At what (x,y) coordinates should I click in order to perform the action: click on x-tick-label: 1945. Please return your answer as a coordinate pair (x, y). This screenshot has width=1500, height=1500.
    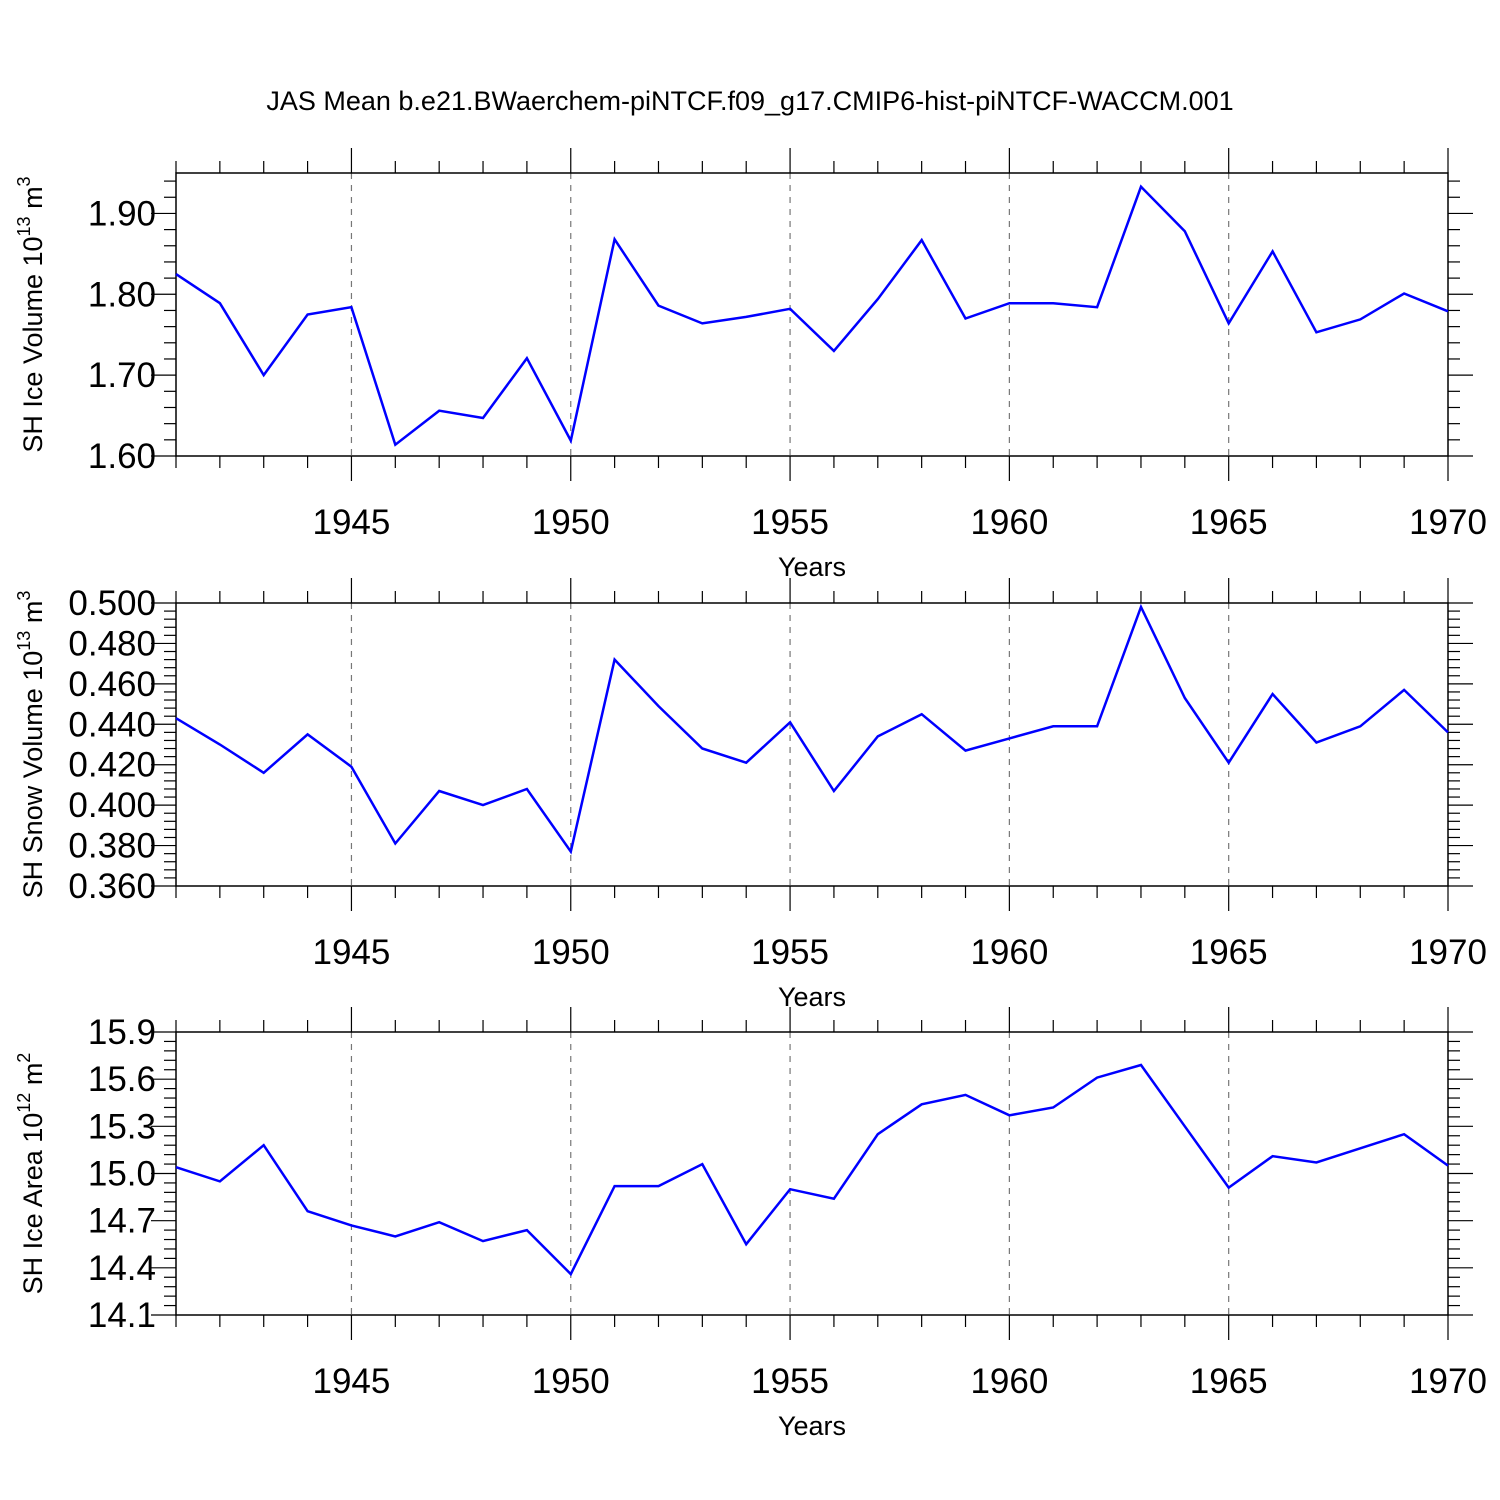
    Looking at the image, I should click on (352, 952).